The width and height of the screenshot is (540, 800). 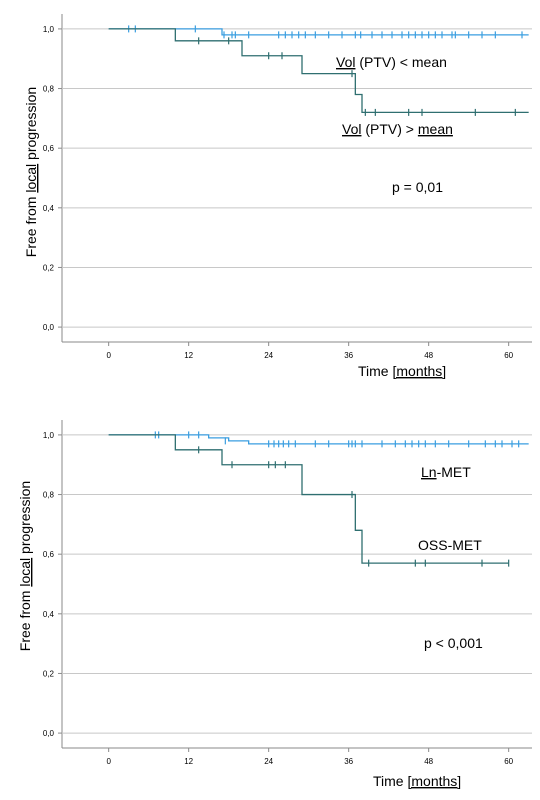 I want to click on p-value-annotation: p < 0,001, so click(x=453, y=643).